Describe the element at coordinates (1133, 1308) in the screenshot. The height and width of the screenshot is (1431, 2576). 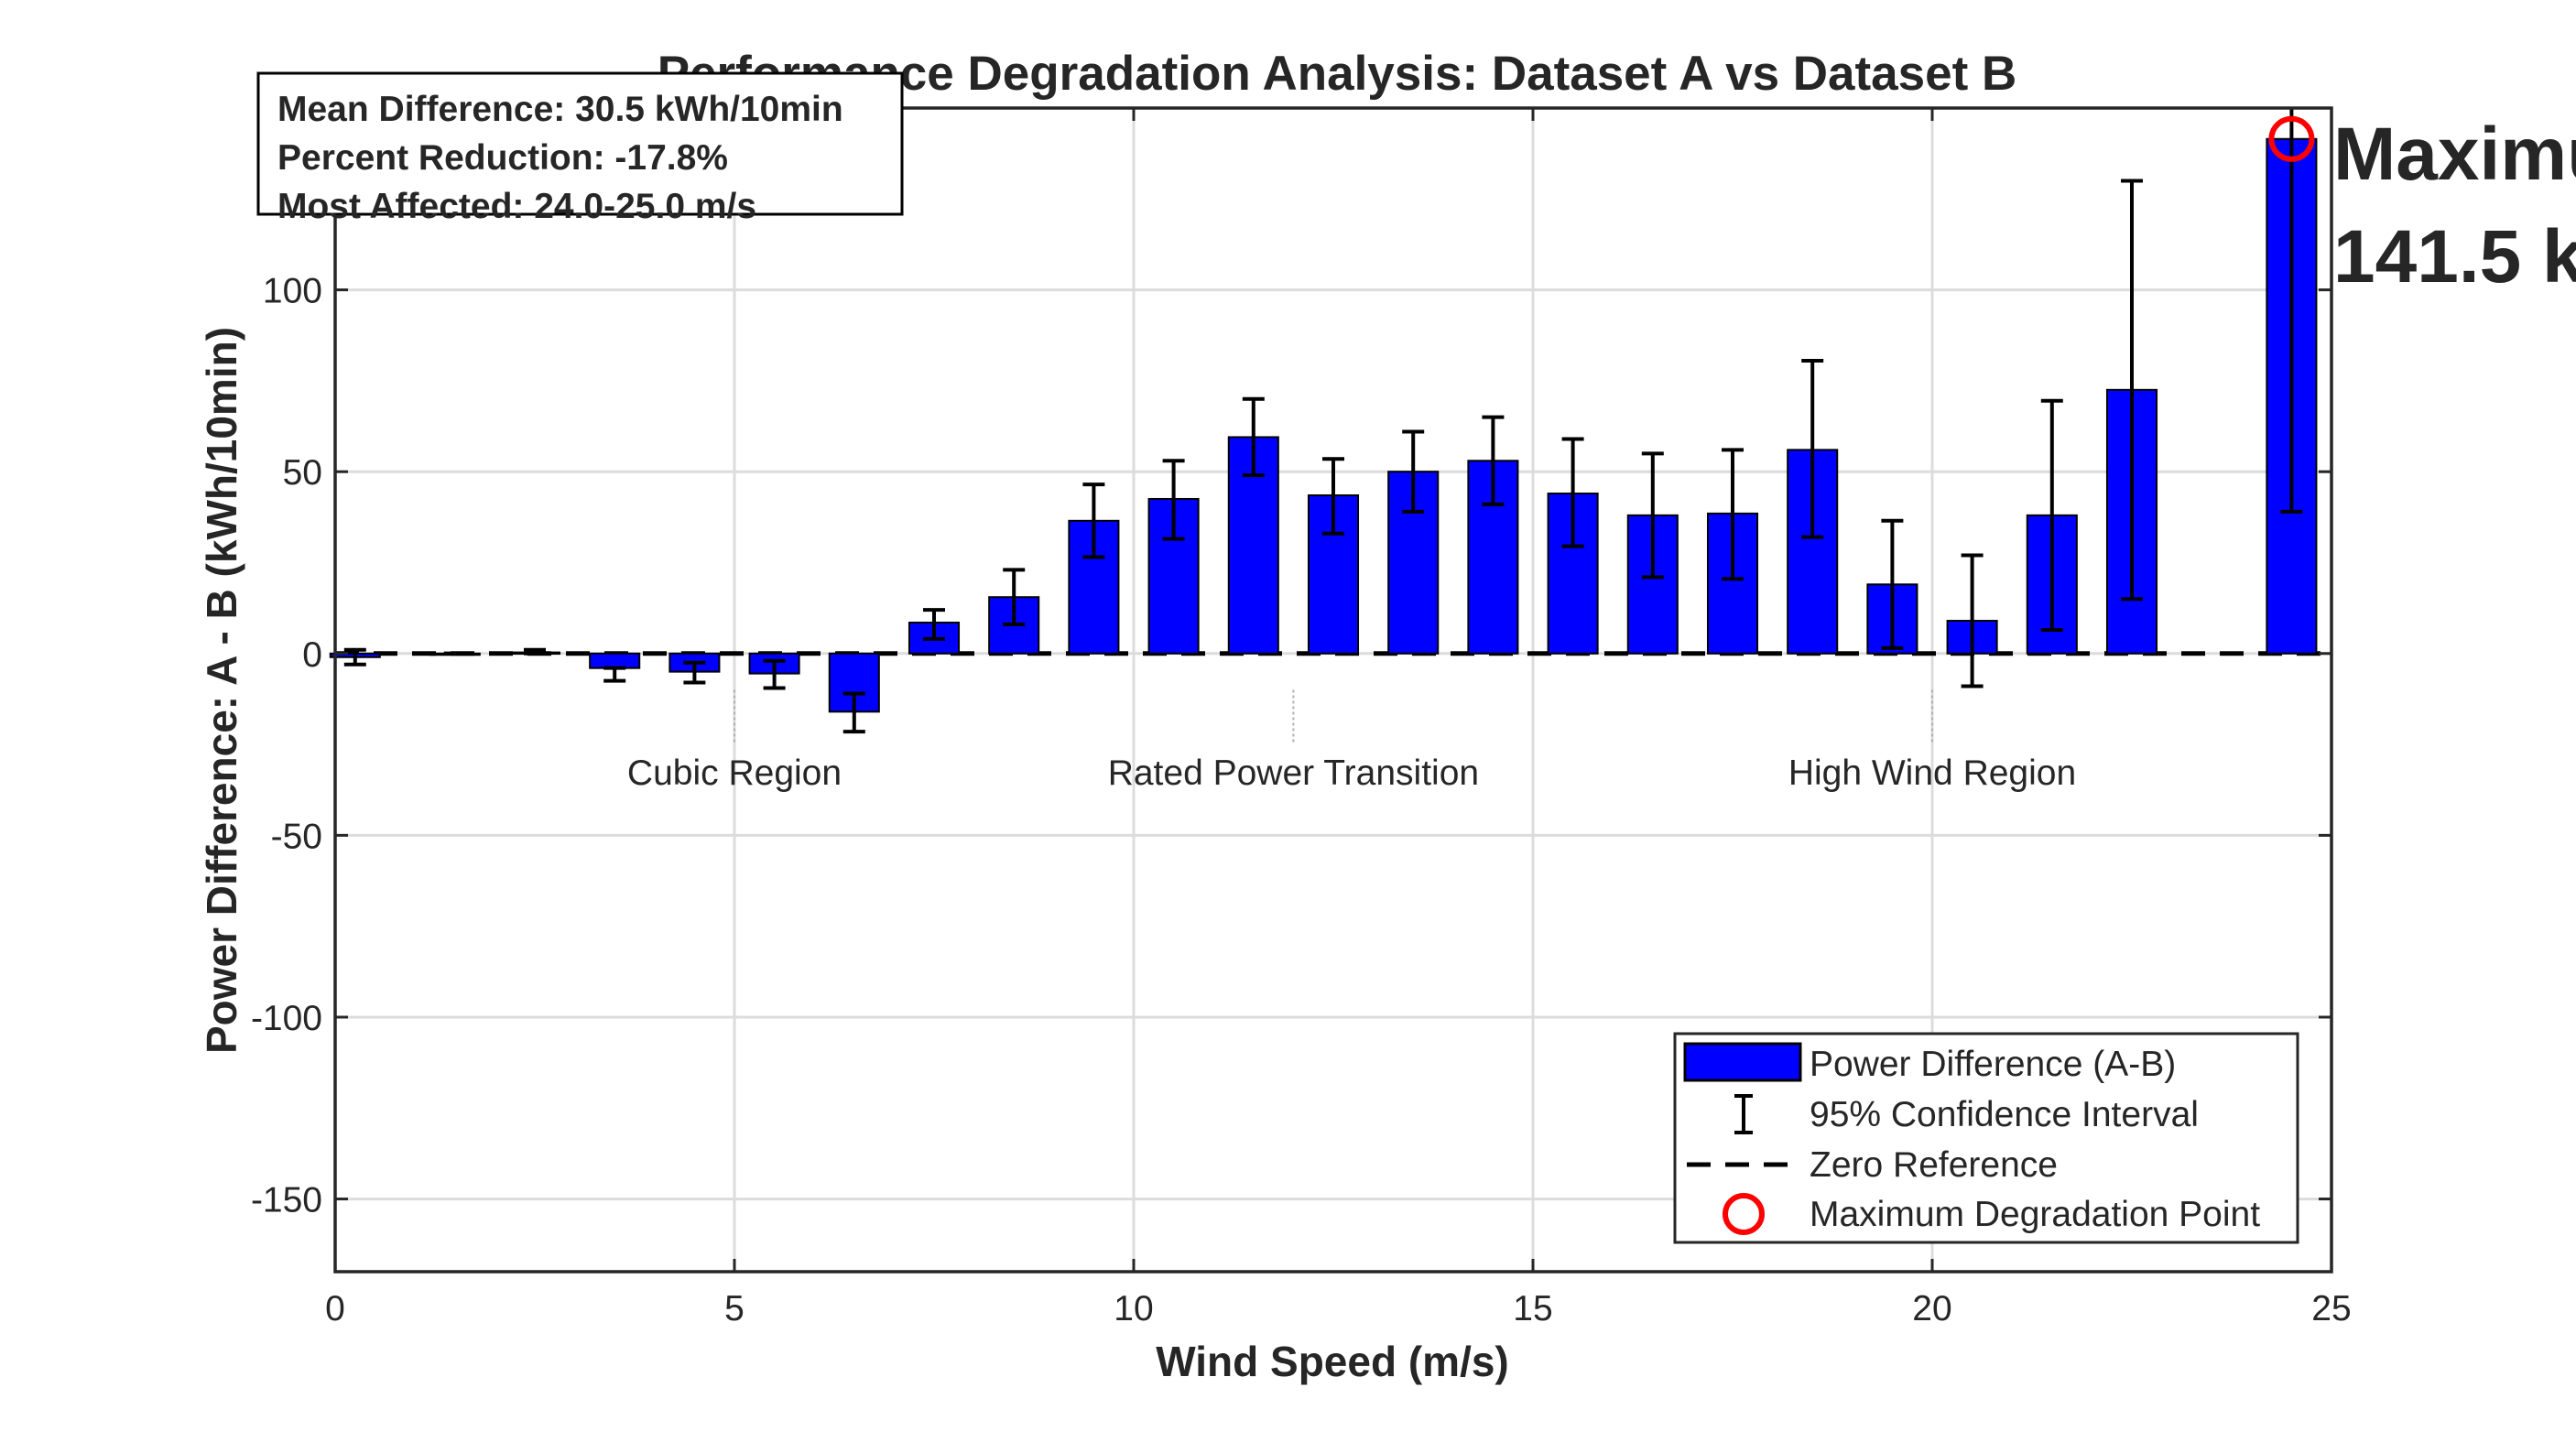
I see `x-tick-label: 10` at that location.